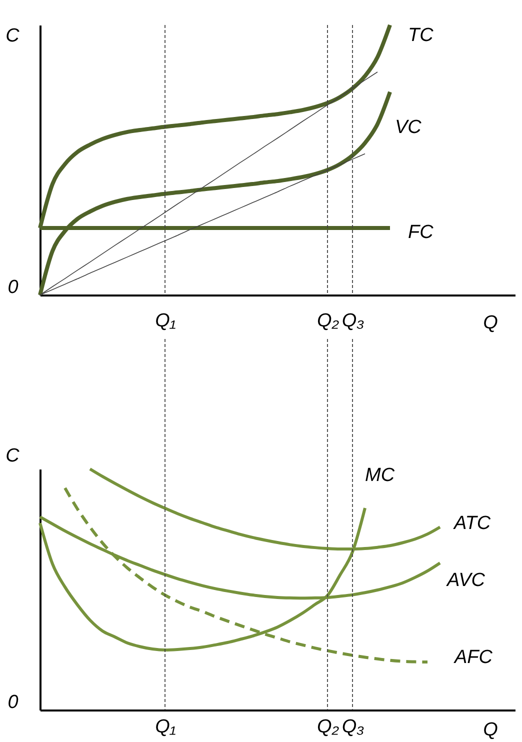 Image resolution: width=522 pixels, height=742 pixels. What do you see at coordinates (421, 35) in the screenshot?
I see `series-label: TC` at bounding box center [421, 35].